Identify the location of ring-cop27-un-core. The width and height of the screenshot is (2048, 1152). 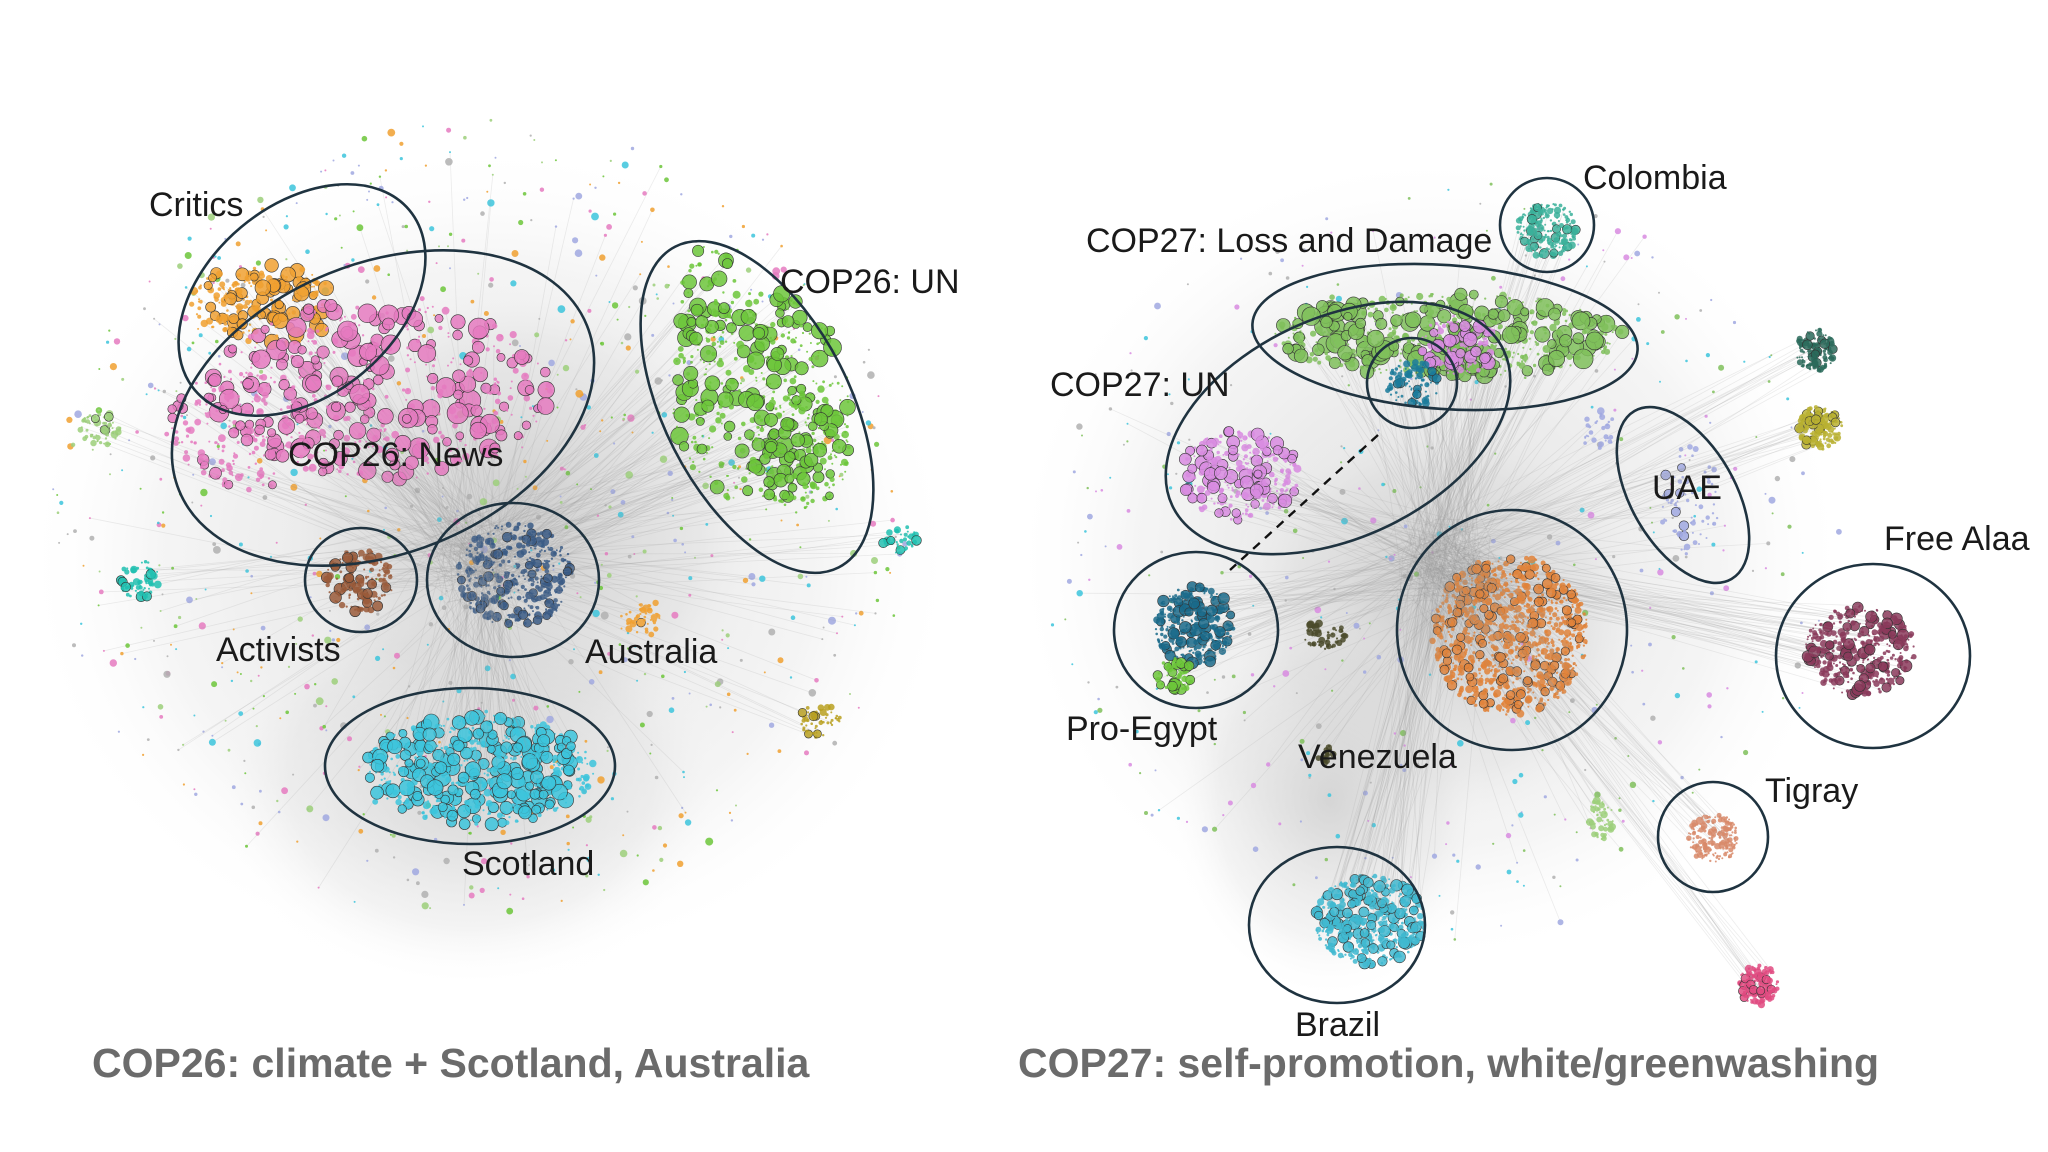
(1412, 383).